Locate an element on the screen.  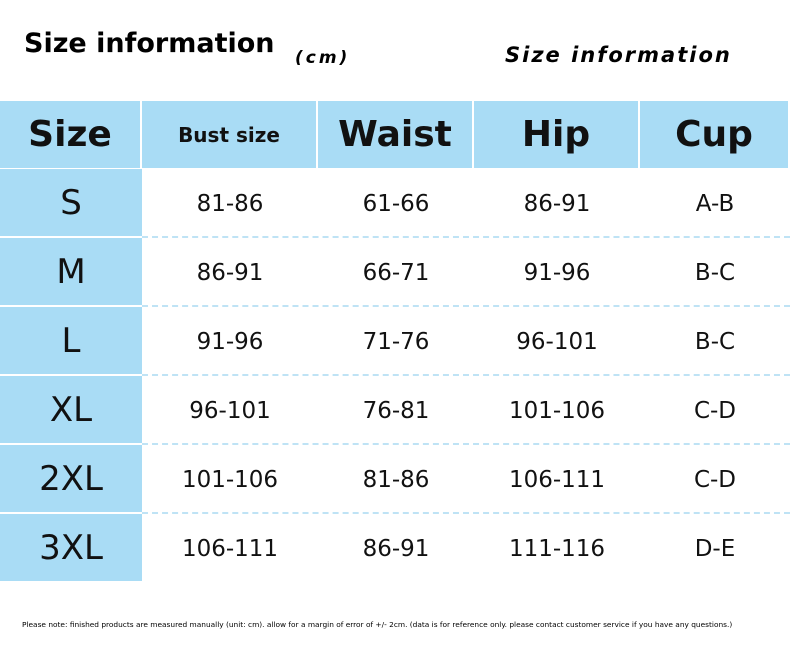
data-cell: 66-71 is located at coordinates (396, 272).